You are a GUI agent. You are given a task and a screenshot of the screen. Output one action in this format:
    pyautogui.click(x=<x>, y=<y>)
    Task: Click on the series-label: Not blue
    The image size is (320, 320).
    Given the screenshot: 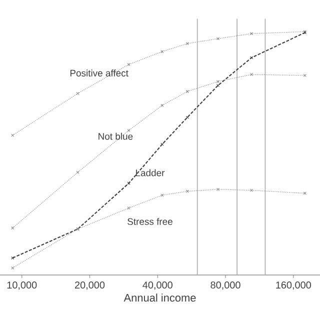 What is the action you would take?
    pyautogui.click(x=115, y=136)
    